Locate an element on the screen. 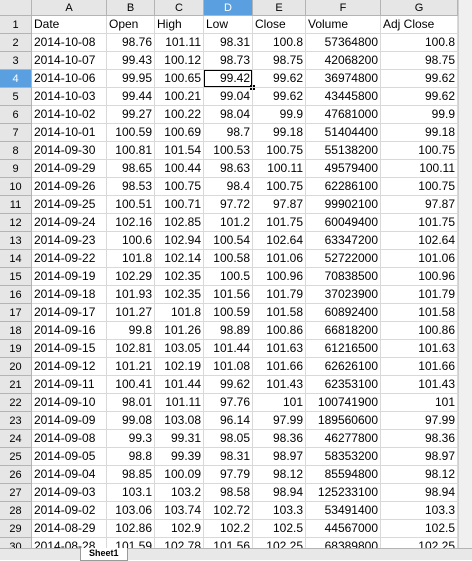 The image size is (472, 561). cell-f30: 68389800 is located at coordinates (343, 543).